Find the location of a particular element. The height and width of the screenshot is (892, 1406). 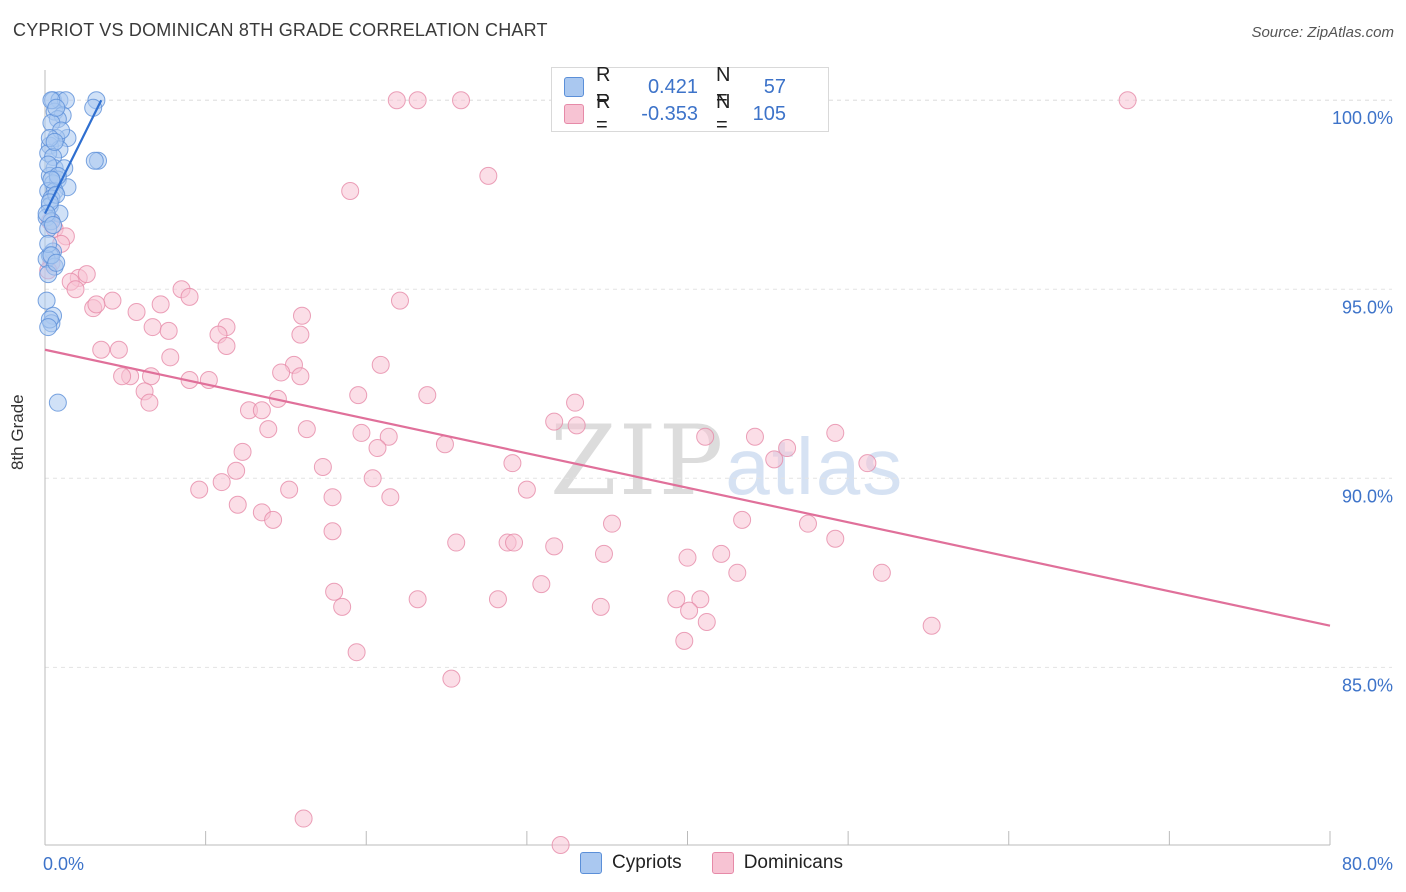

cypriots-legend-swatch is located at coordinates (591, 863).